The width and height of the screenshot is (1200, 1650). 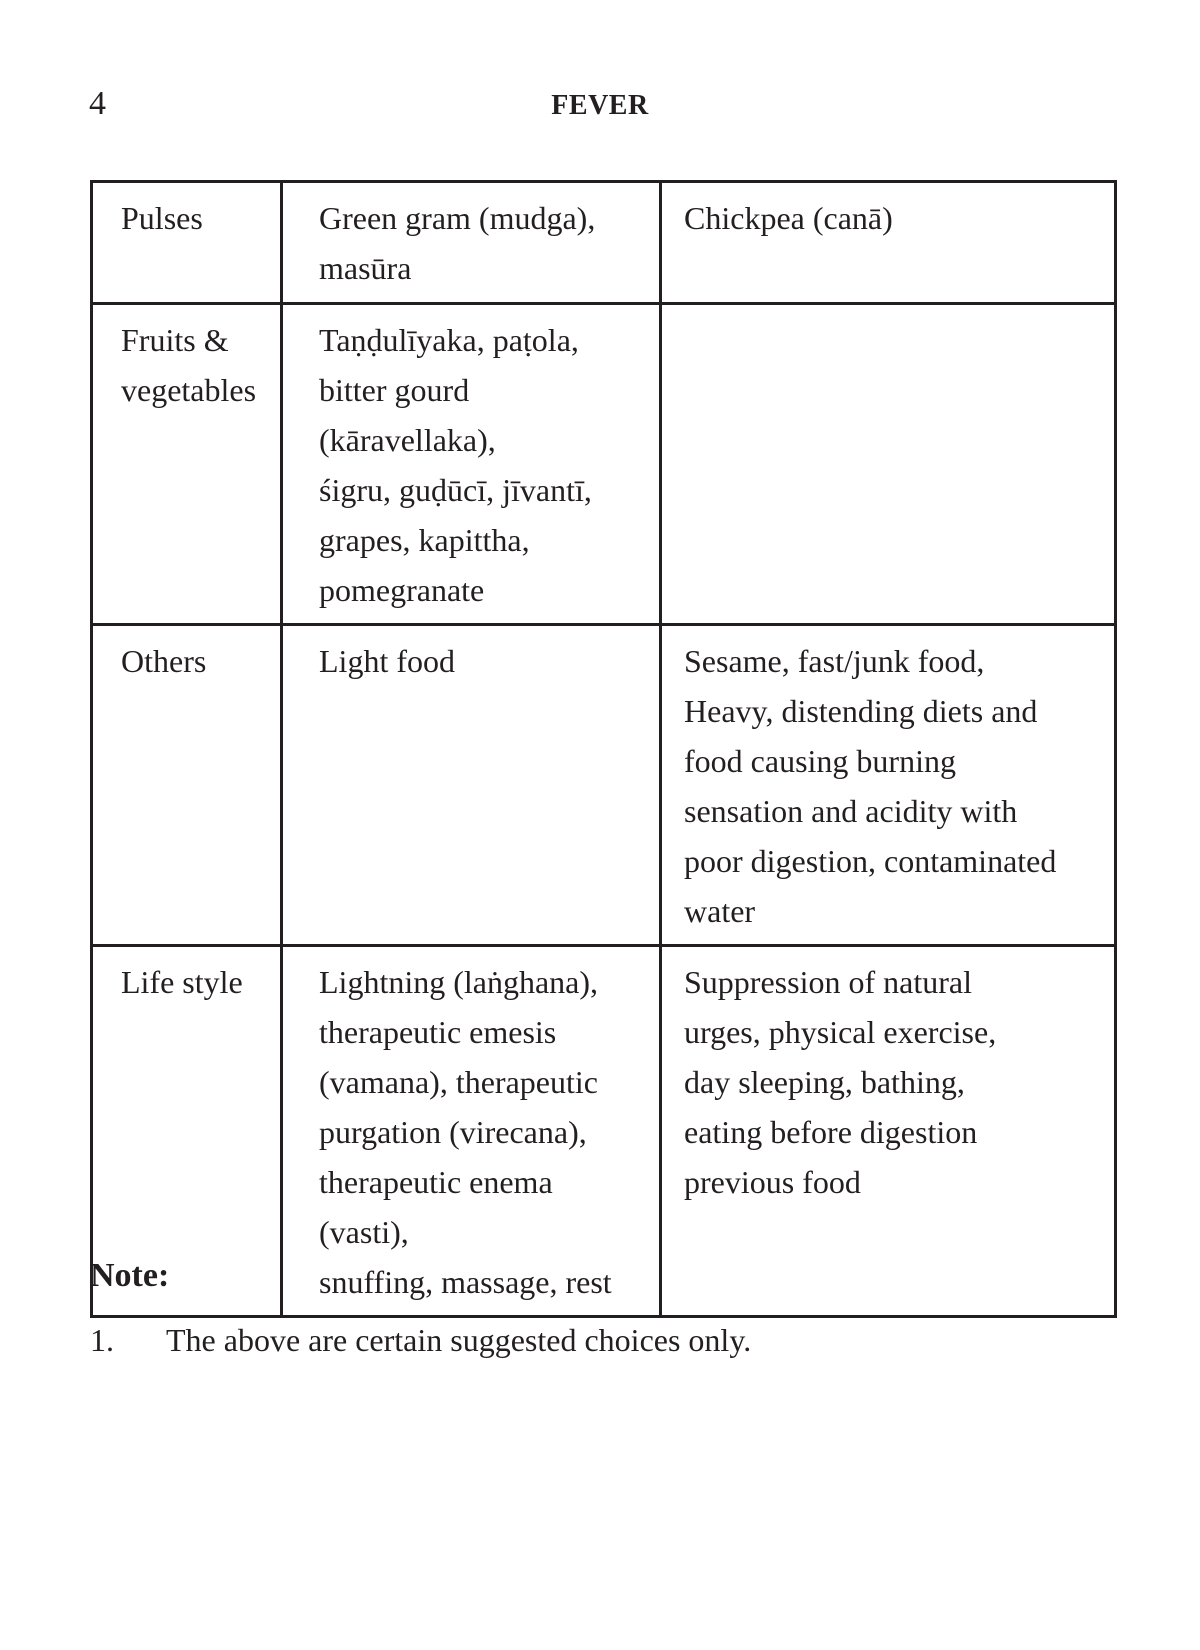 What do you see at coordinates (600, 105) in the screenshot?
I see `running-title: FEVER` at bounding box center [600, 105].